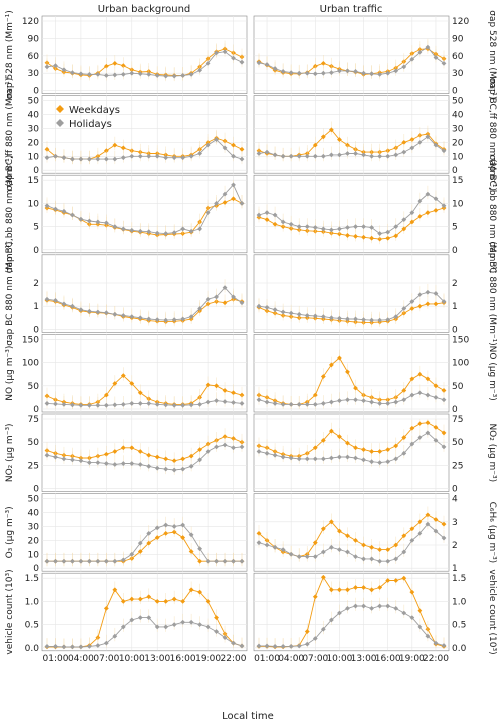 Image resolution: width=500 pixels, height=728 pixels. Describe the element at coordinates (36, 284) in the screenshot. I see `y-tick-label-left: 2` at that location.